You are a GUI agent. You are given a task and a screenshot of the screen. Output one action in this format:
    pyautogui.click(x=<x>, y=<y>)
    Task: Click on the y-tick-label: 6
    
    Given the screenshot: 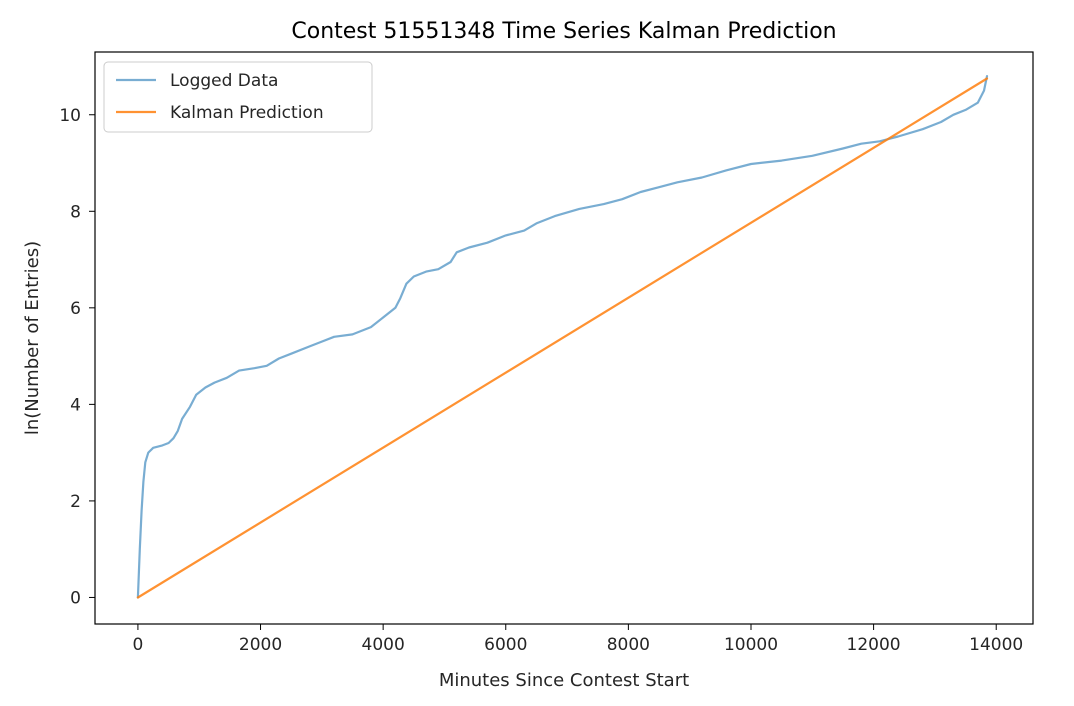 What is the action you would take?
    pyautogui.click(x=75, y=309)
    